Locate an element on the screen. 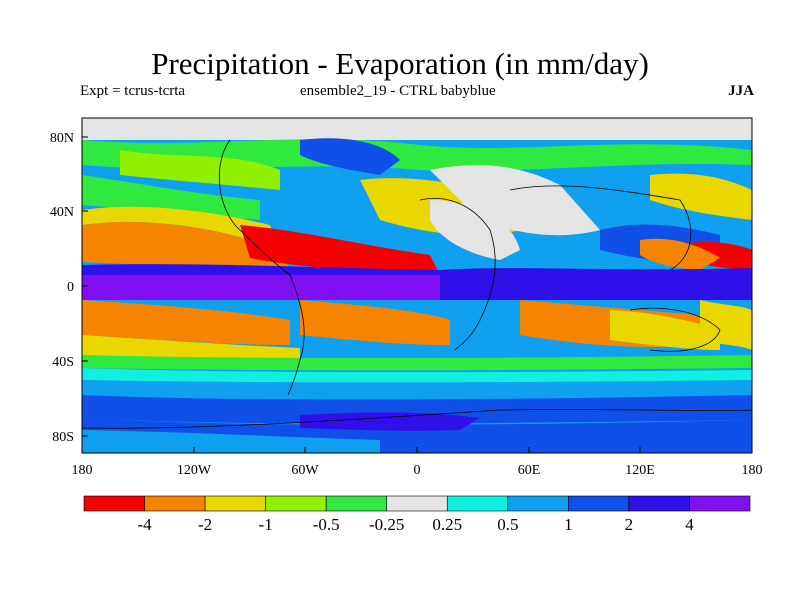  lon-tick-label: 120E is located at coordinates (640, 470).